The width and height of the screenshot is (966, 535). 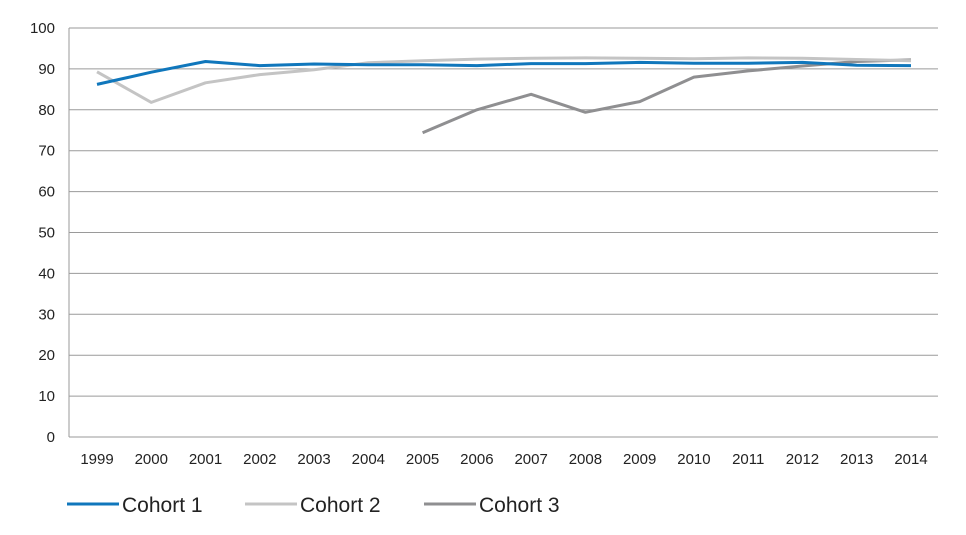 What do you see at coordinates (748, 459) in the screenshot?
I see `x-tick-label: 2011` at bounding box center [748, 459].